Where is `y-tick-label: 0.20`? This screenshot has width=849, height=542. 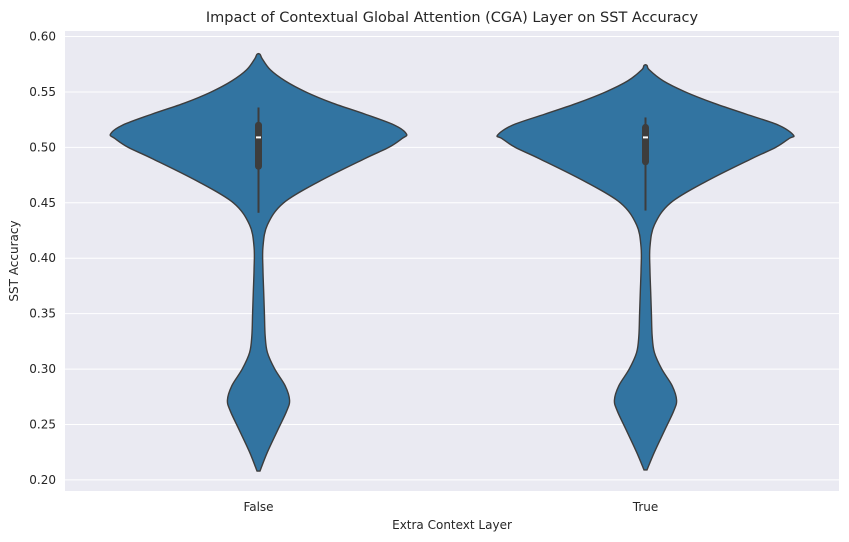 y-tick-label: 0.20 is located at coordinates (42, 480).